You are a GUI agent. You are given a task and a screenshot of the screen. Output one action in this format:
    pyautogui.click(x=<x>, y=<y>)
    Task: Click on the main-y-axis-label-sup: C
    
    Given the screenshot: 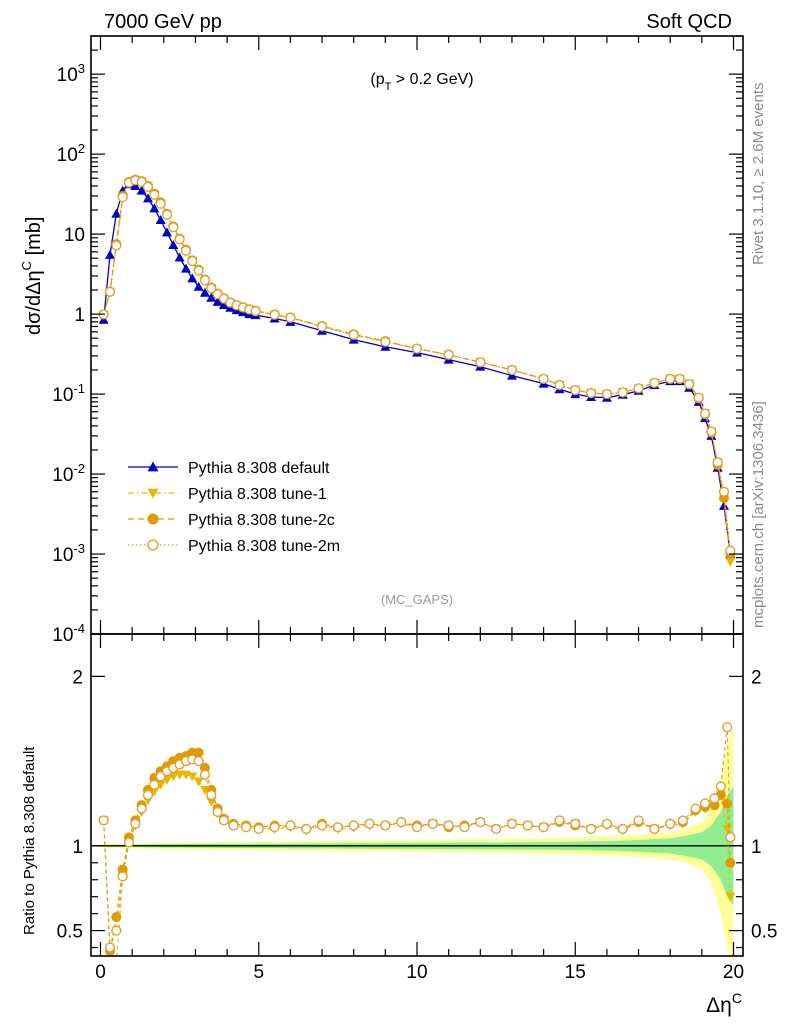 What is the action you would take?
    pyautogui.click(x=26, y=265)
    